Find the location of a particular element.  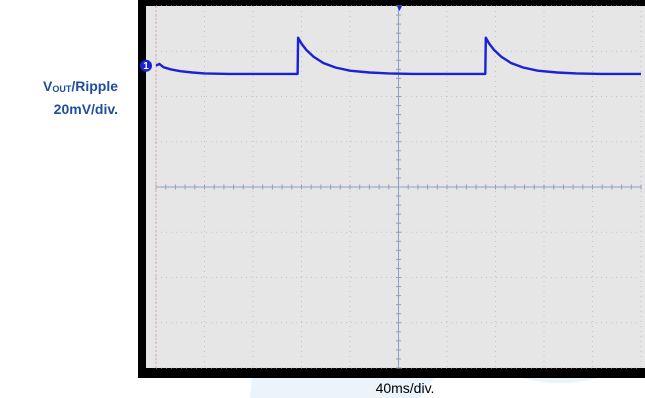

trigger-marker is located at coordinates (399, 8).